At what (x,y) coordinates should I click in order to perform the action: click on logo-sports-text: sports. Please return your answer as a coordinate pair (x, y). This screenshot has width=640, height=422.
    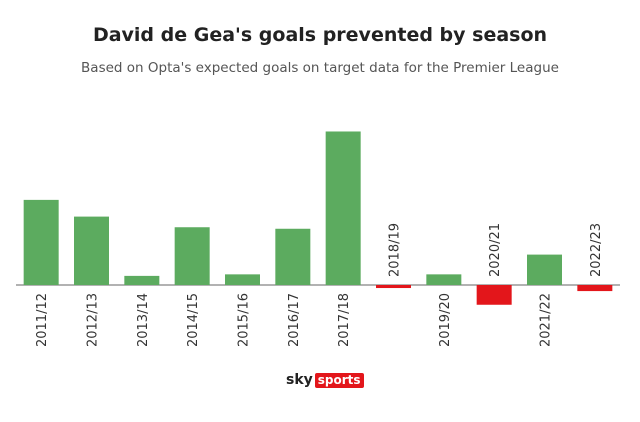
    Looking at the image, I should click on (339, 380).